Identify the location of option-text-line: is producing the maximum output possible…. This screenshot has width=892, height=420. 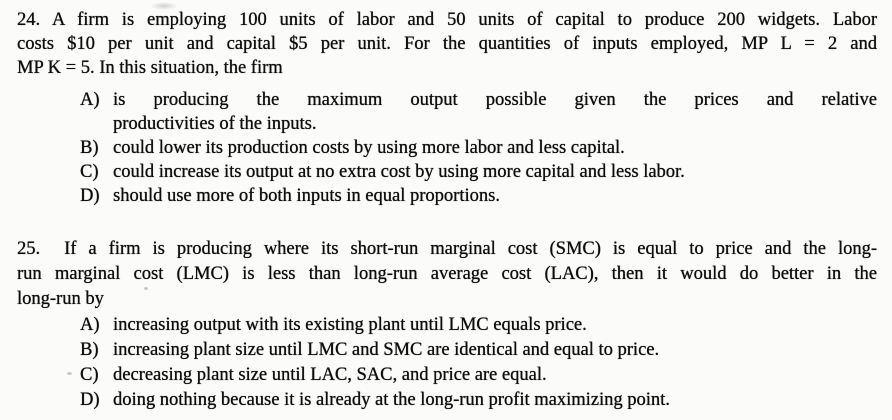
(495, 100).